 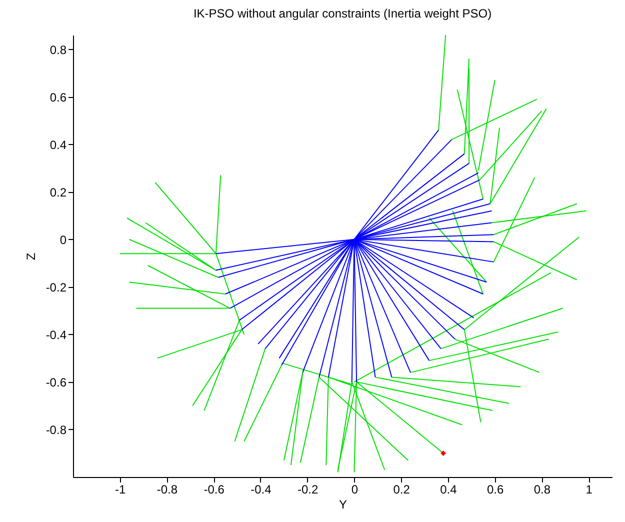 What do you see at coordinates (589, 489) in the screenshot?
I see `x-tick-label: 1` at bounding box center [589, 489].